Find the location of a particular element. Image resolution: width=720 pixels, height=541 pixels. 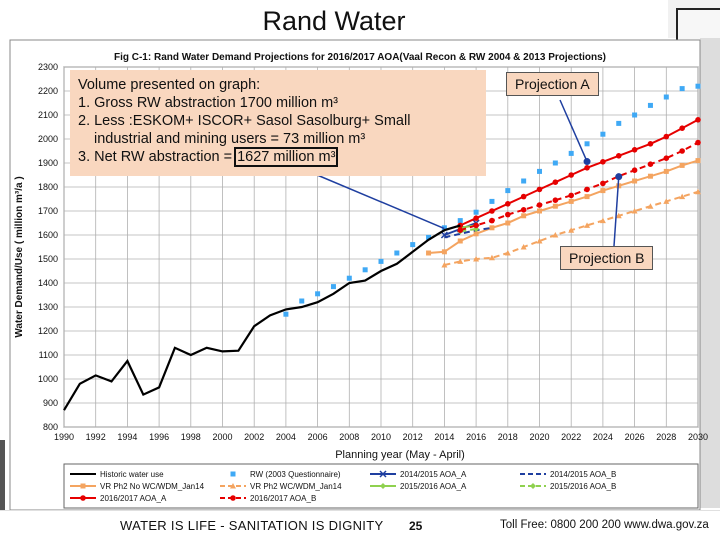

x-tick-label: 2000 is located at coordinates (222, 437).